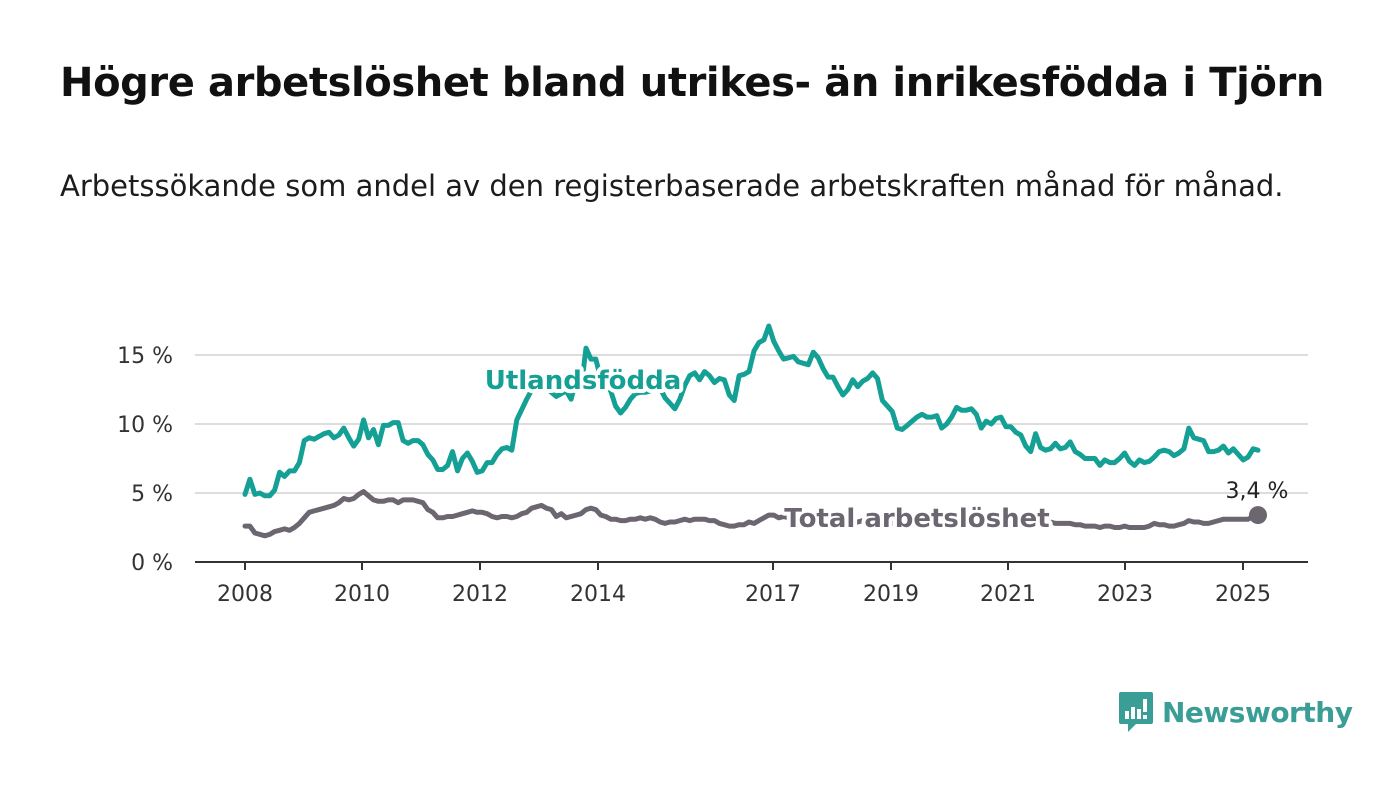 This screenshot has width=1400, height=794. I want to click on series-label-total: Total arbetslöshet, so click(916, 519).